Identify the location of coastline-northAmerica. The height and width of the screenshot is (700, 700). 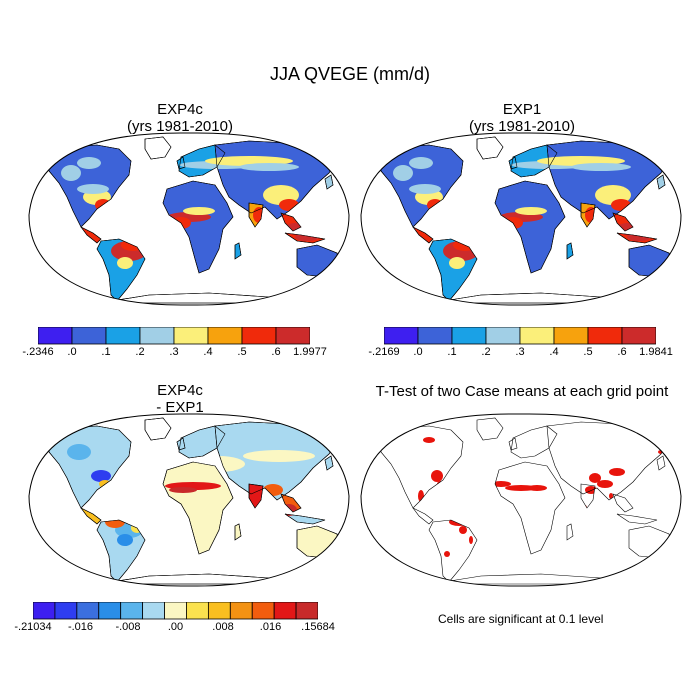
(422, 467).